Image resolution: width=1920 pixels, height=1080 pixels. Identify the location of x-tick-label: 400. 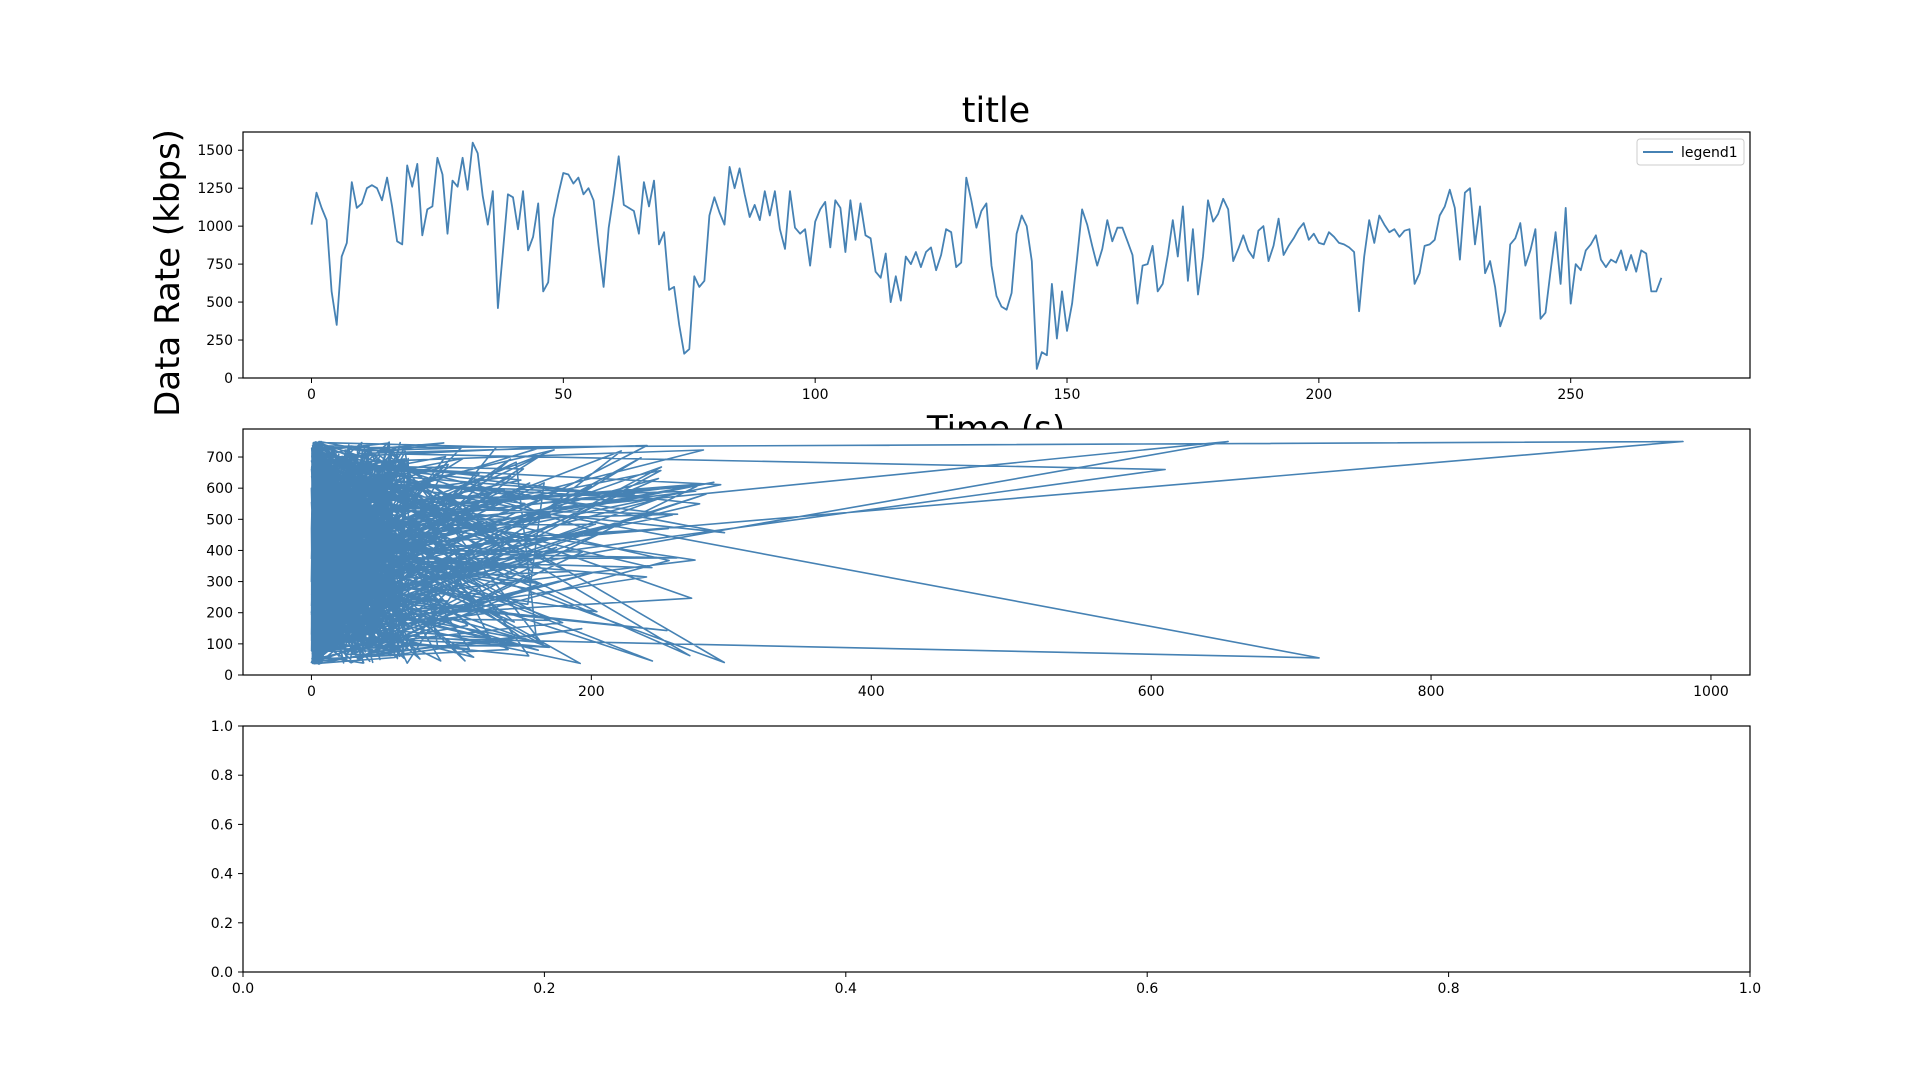
(871, 692).